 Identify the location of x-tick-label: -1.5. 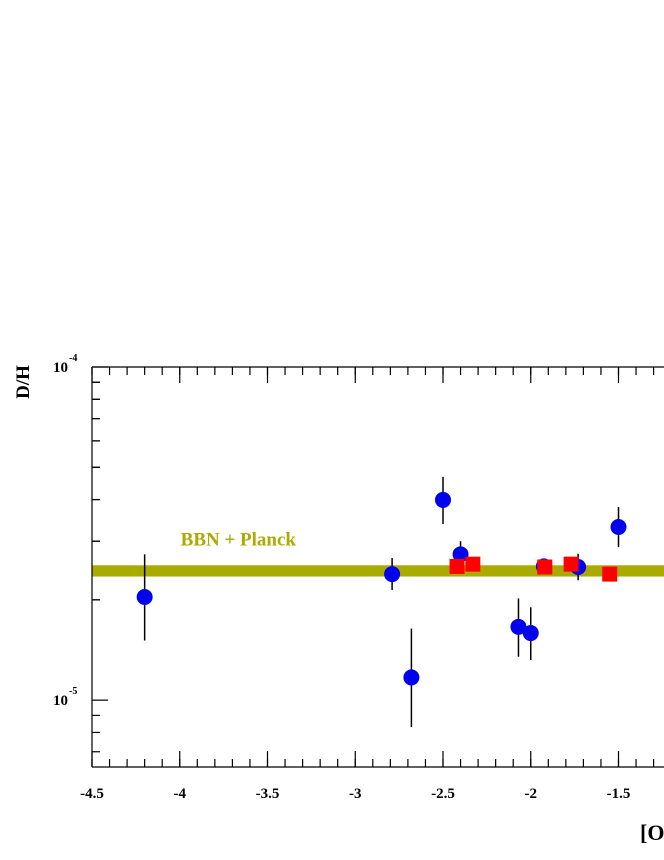
(619, 794).